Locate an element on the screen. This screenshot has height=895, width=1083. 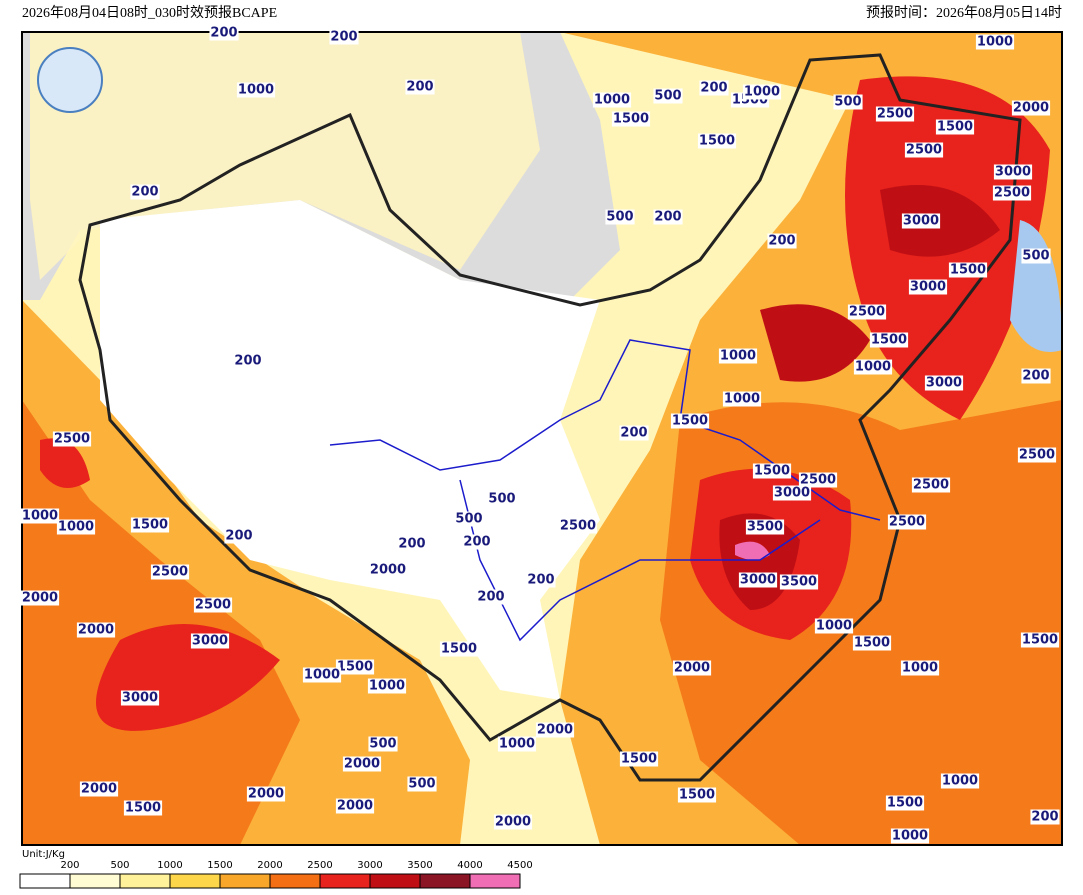
header-left: 2026年08月04日08时_030时效预报BCAPE is located at coordinates (149, 13).